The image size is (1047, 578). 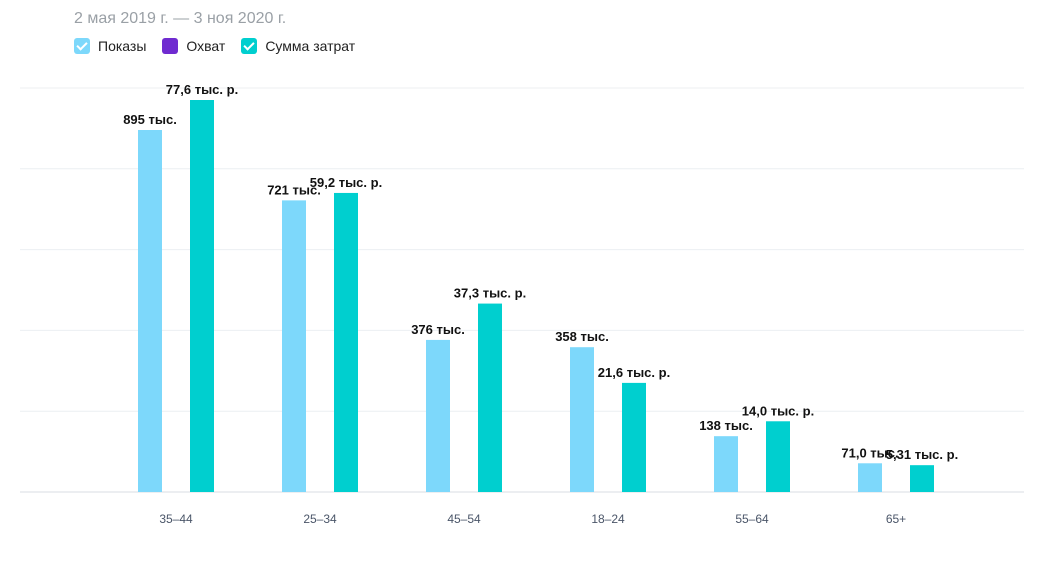 What do you see at coordinates (346, 182) in the screenshot?
I see `data-label: 59,2 тыс. р.` at bounding box center [346, 182].